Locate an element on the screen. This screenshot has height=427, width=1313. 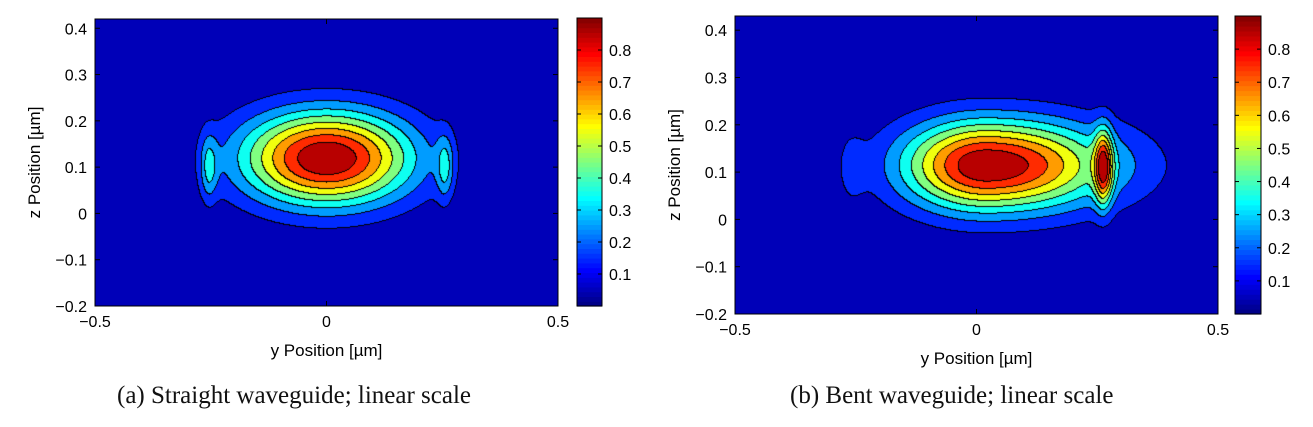
y-tick-label: 0.4 is located at coordinates (76, 29).